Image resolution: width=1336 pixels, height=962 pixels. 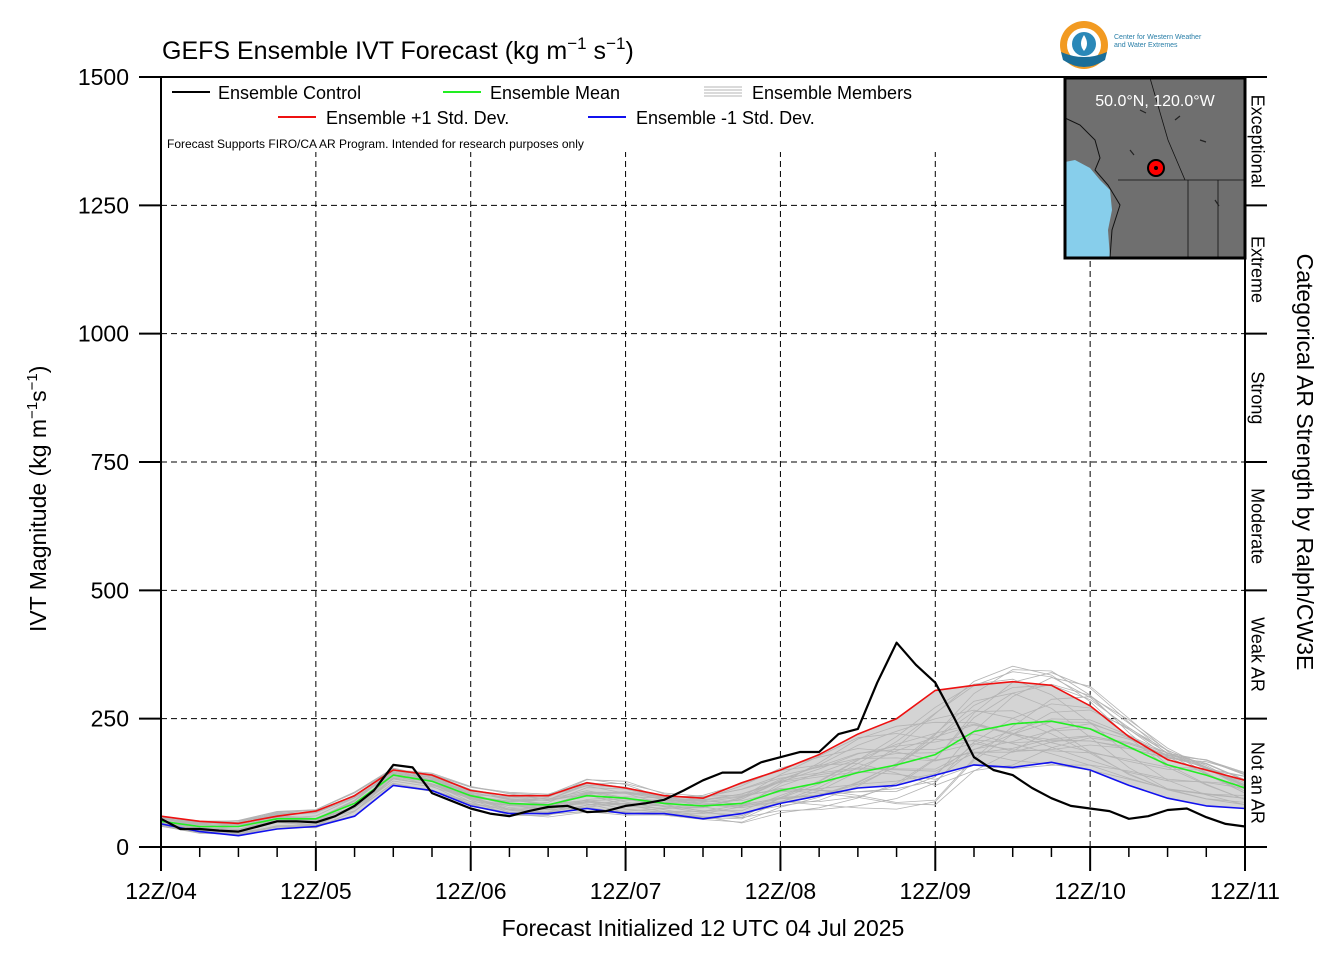 I want to click on category-label: Strong, so click(x=1257, y=397).